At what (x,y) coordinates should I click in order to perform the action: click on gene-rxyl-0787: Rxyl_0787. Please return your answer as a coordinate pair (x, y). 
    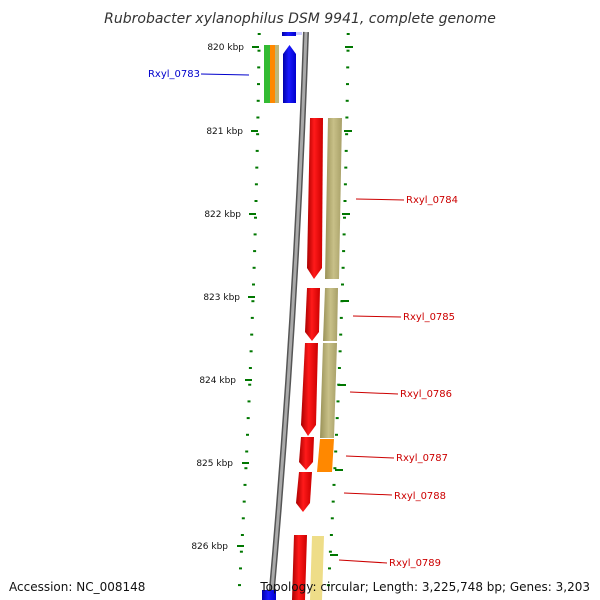
    Looking at the image, I should click on (373, 454).